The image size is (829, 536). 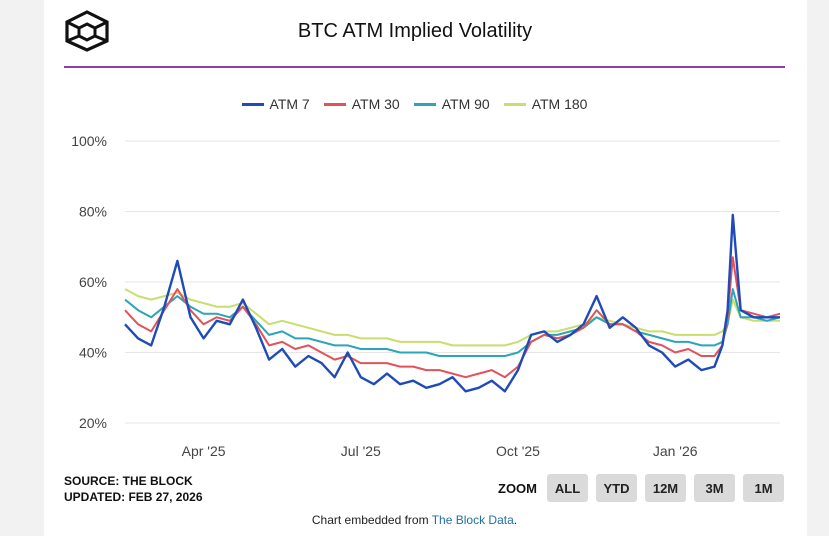 I want to click on zoom-3m-button: 3M, so click(x=714, y=488).